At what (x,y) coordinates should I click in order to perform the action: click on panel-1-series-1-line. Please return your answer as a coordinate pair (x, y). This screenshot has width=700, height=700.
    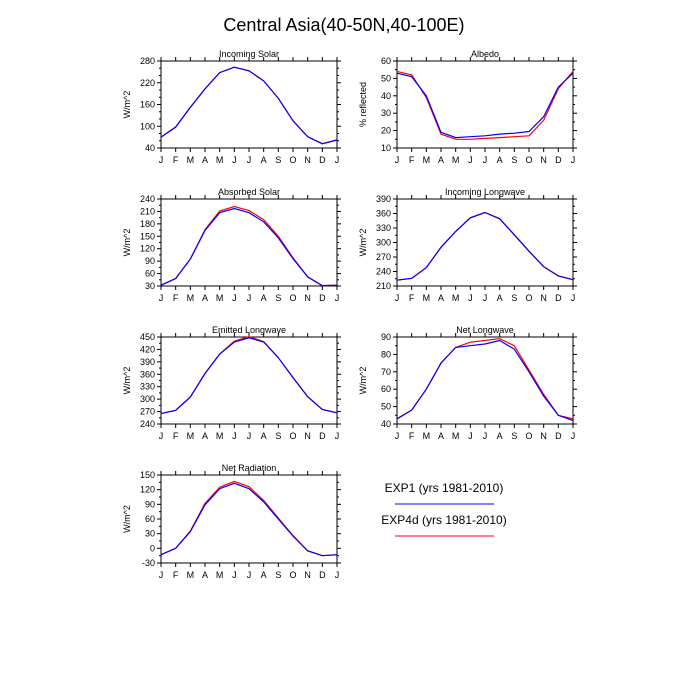
    Looking at the image, I should click on (485, 105).